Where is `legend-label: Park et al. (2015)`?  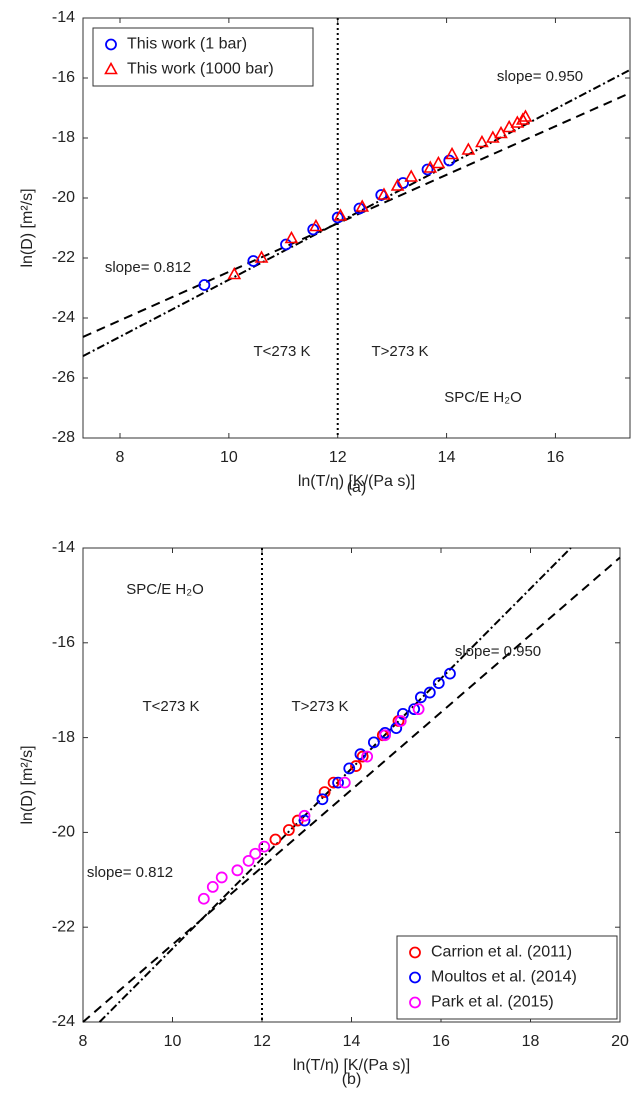 legend-label: Park et al. (2015) is located at coordinates (492, 1002).